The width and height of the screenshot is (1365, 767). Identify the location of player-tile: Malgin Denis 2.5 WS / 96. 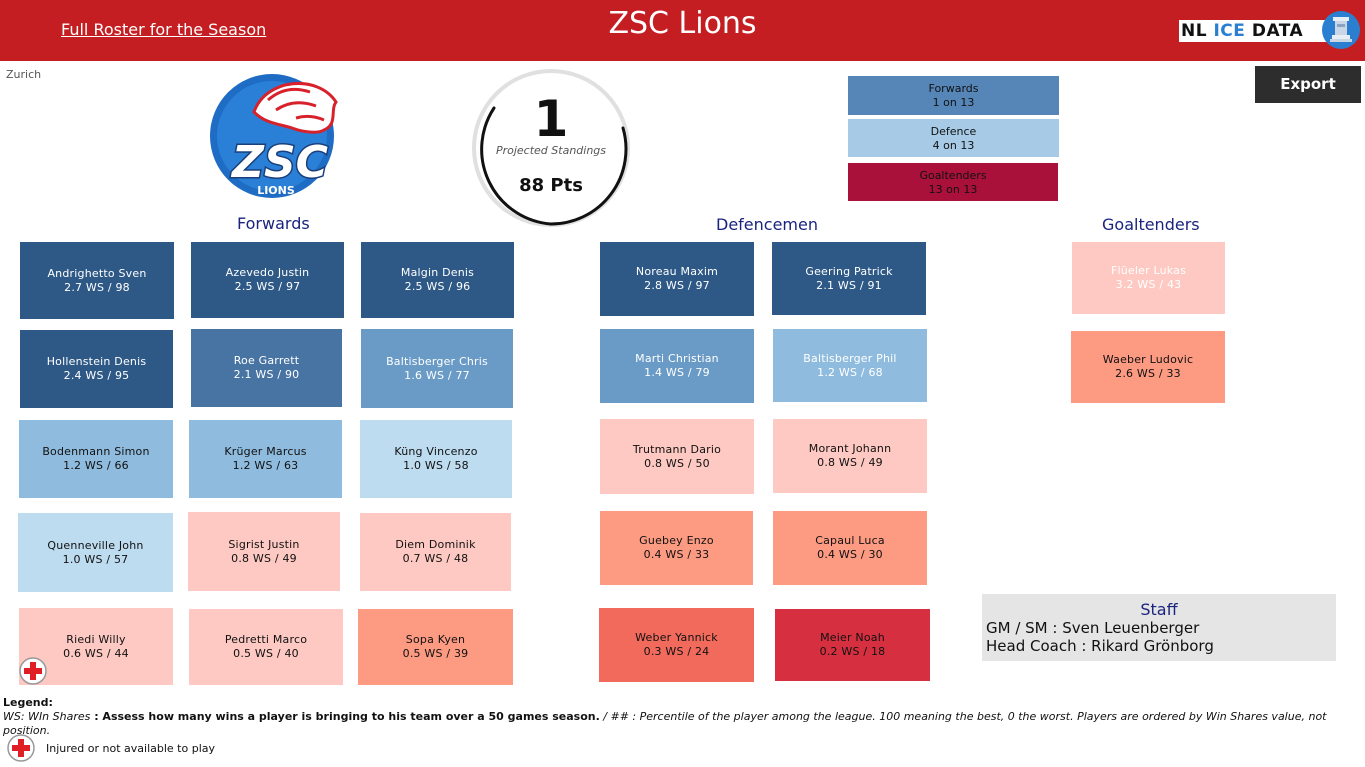
(437, 280).